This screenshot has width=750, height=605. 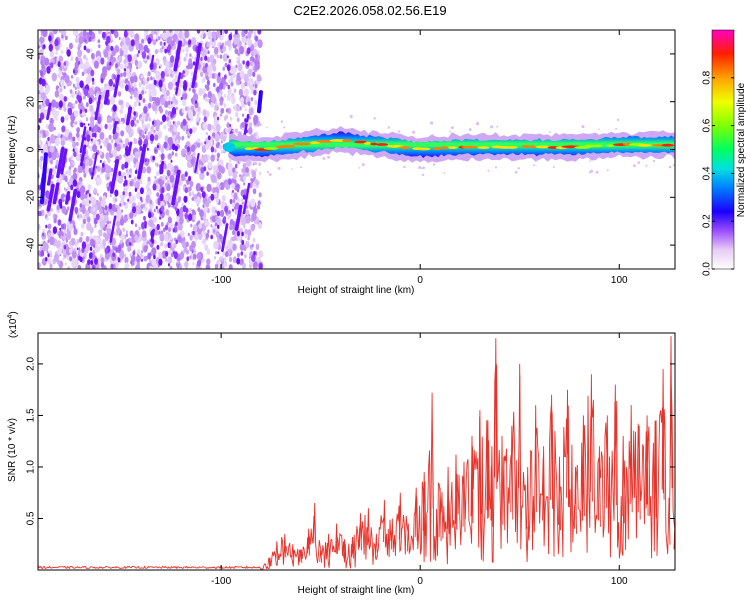 What do you see at coordinates (31, 364) in the screenshot?
I see `snr-y-tick-label: 2.0` at bounding box center [31, 364].